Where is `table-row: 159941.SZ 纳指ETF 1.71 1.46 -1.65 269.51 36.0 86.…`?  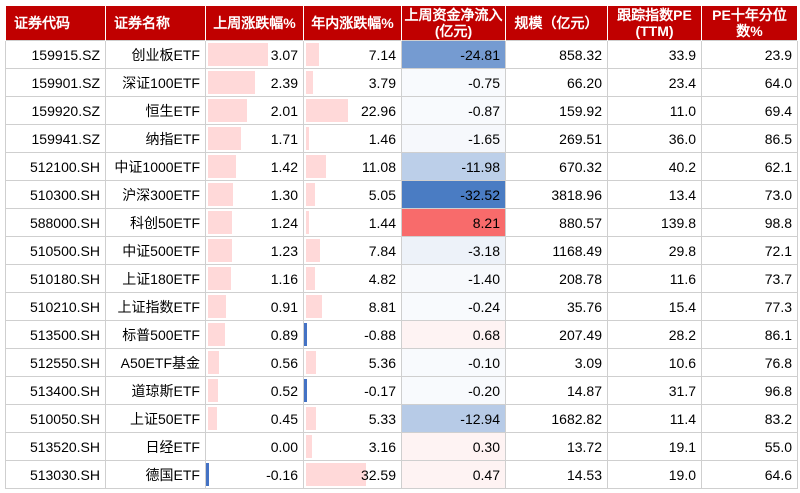
table-row: 159941.SZ 纳指ETF 1.71 1.46 -1.65 269.51 36.0 86.… is located at coordinates (401, 138).